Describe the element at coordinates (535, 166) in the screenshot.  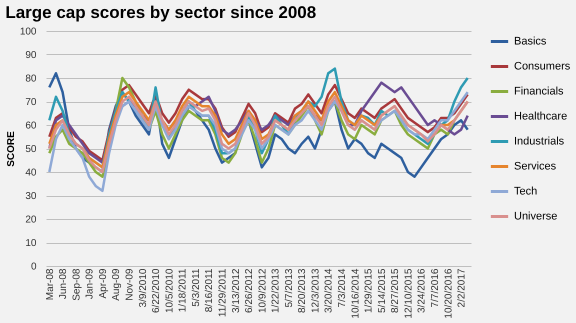
I see `legend-label: Services` at that location.